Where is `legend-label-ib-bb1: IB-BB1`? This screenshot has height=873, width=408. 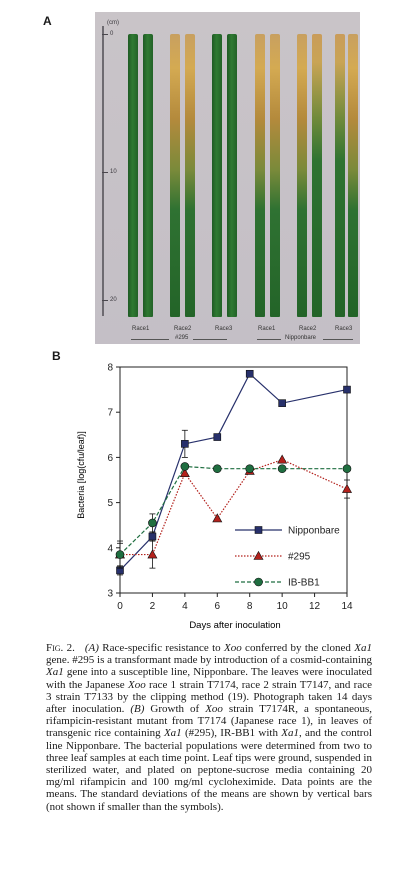
legend-label-ib-bb1: IB-BB1 is located at coordinates (304, 583).